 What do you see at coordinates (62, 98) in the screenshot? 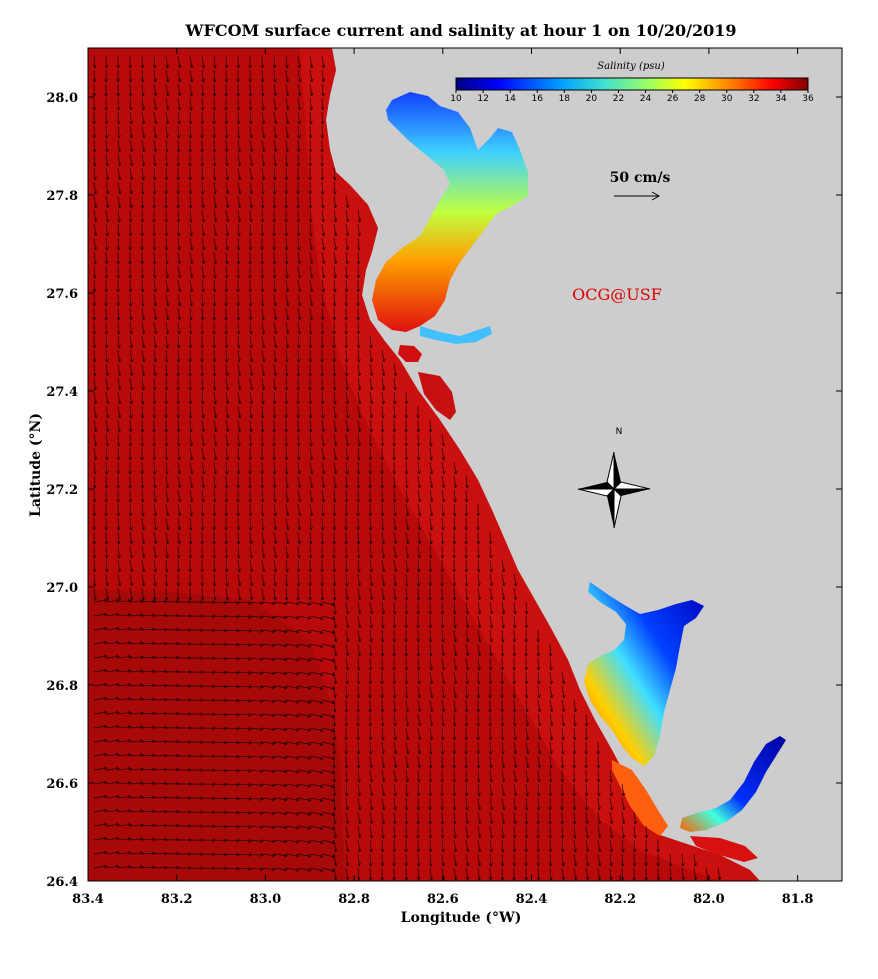
I see `y-tick-label: 28.0` at bounding box center [62, 98].